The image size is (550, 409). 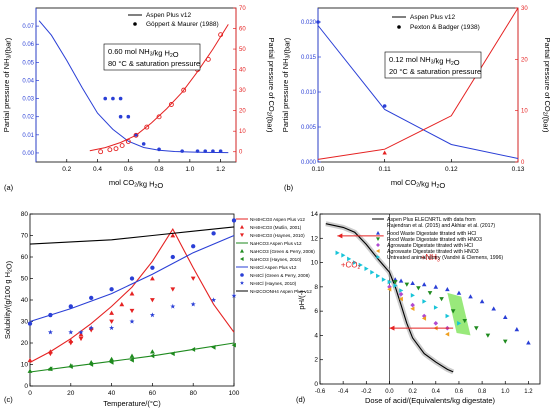 What do you see at coordinates (28, 118) in the screenshot?
I see `panel-a-ytick-left-label: 0.02` at bounding box center [28, 118].